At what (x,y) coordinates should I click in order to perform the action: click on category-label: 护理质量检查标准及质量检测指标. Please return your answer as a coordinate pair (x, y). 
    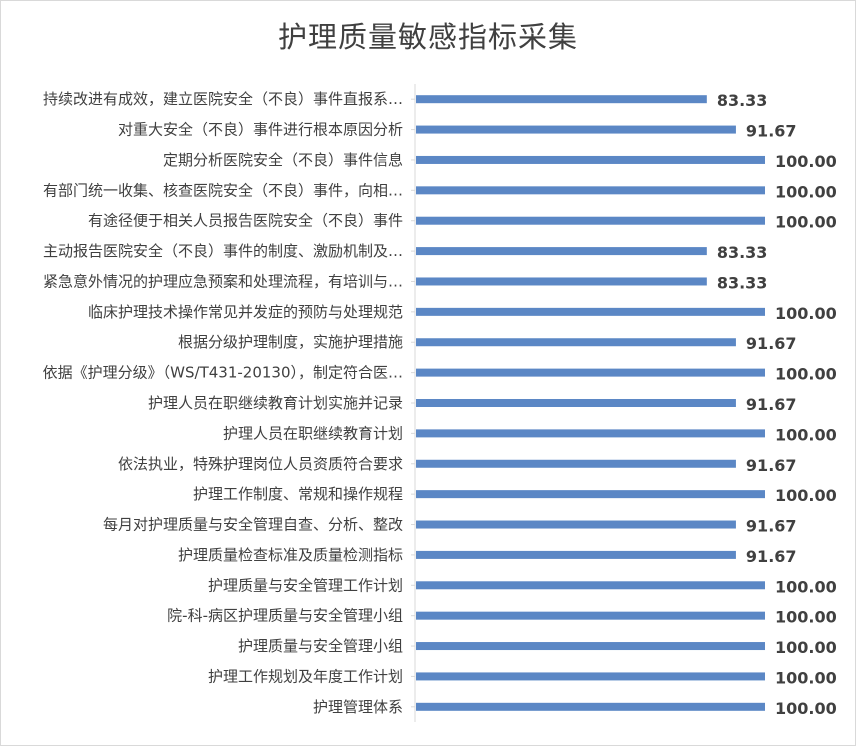
    Looking at the image, I should click on (290, 555).